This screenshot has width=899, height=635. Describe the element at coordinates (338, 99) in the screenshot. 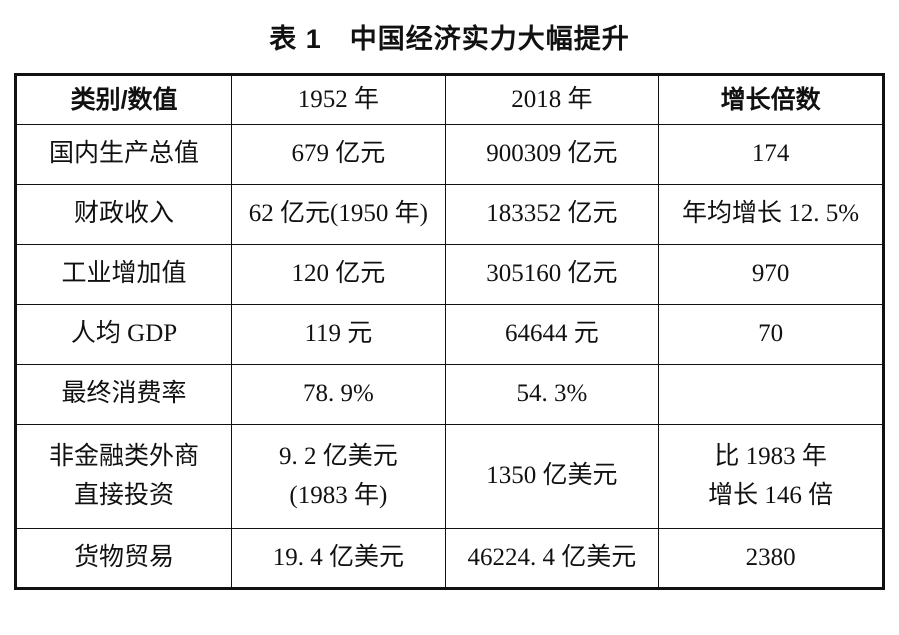

I see `column-header-1952: 1952 年` at that location.